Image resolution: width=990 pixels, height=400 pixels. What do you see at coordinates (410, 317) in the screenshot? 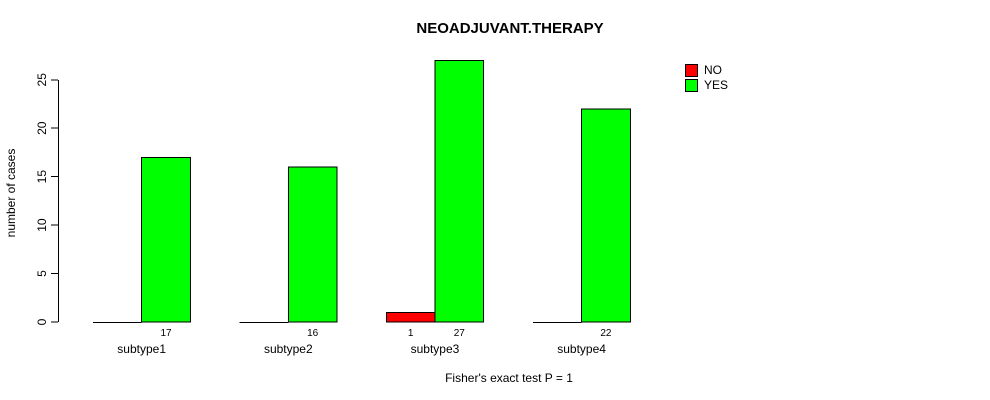
I see `bar-no-subtype3` at bounding box center [410, 317].